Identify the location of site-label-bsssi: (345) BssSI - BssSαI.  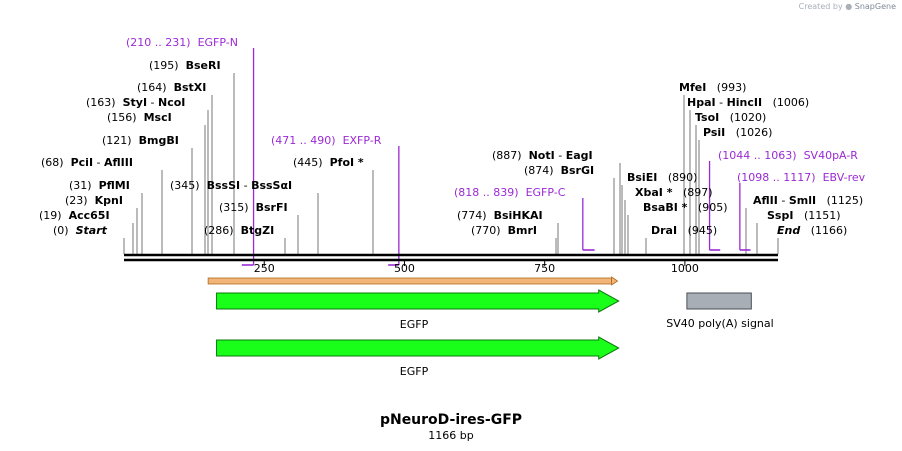
(231, 185).